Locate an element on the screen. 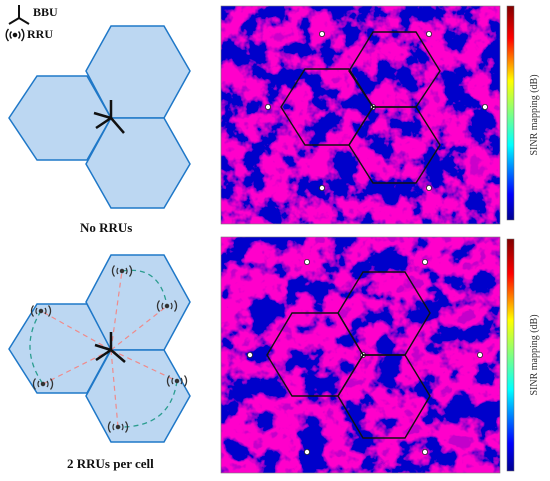 This screenshot has width=550, height=481. caption-no-rrus: No RRUs is located at coordinates (106, 227).